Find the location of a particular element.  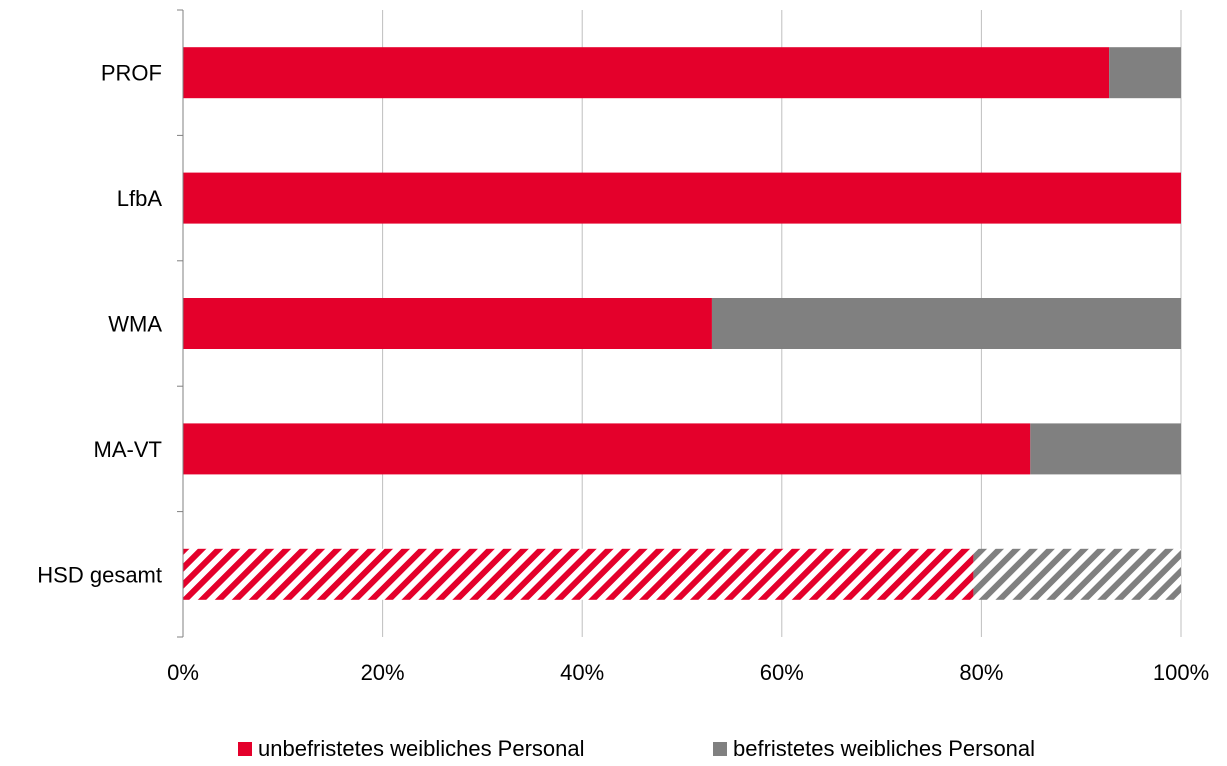

legend-label-unbefristet: unbefristetes weibliches Personal is located at coordinates (421, 748).